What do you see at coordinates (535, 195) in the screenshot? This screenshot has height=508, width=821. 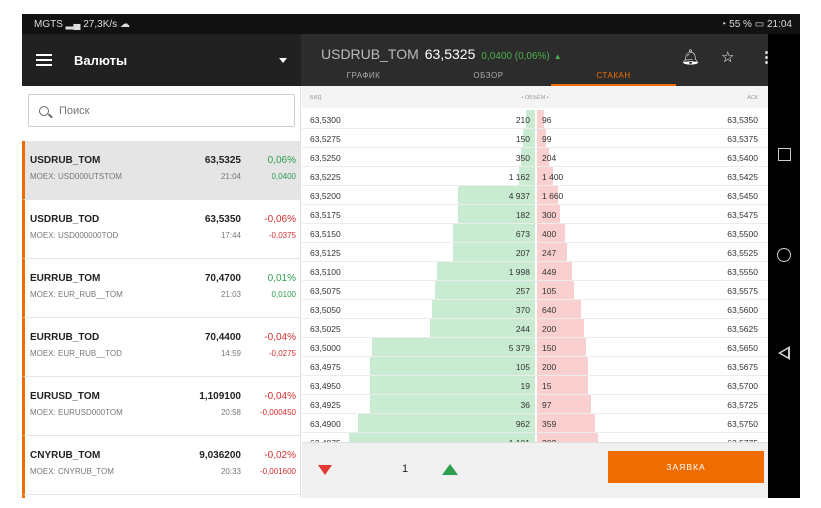 I see `orderbook-row: 63,5200 4 937 1 660 63,5450` at bounding box center [535, 195].